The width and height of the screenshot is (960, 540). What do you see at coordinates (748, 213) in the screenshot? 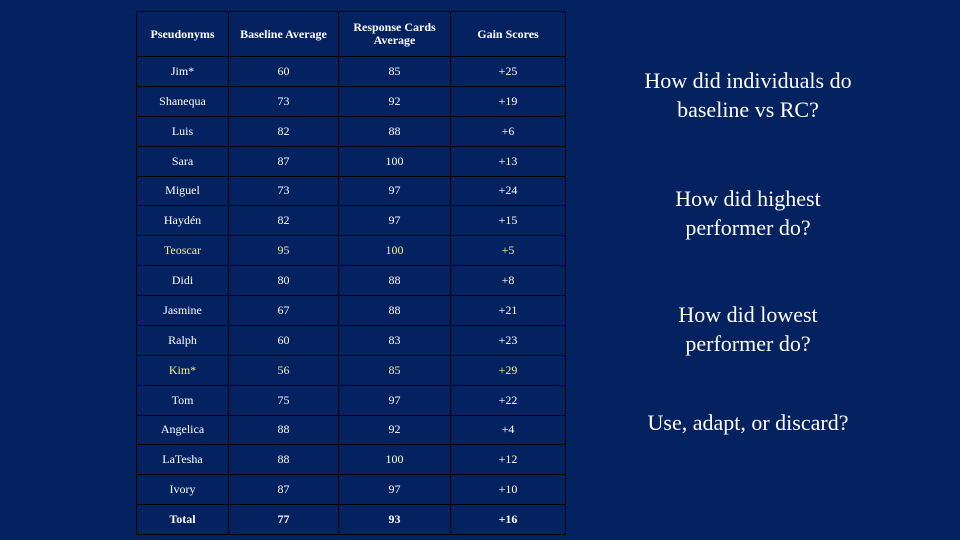
I see `question-highest-performer: How did highest performer do?` at bounding box center [748, 213].